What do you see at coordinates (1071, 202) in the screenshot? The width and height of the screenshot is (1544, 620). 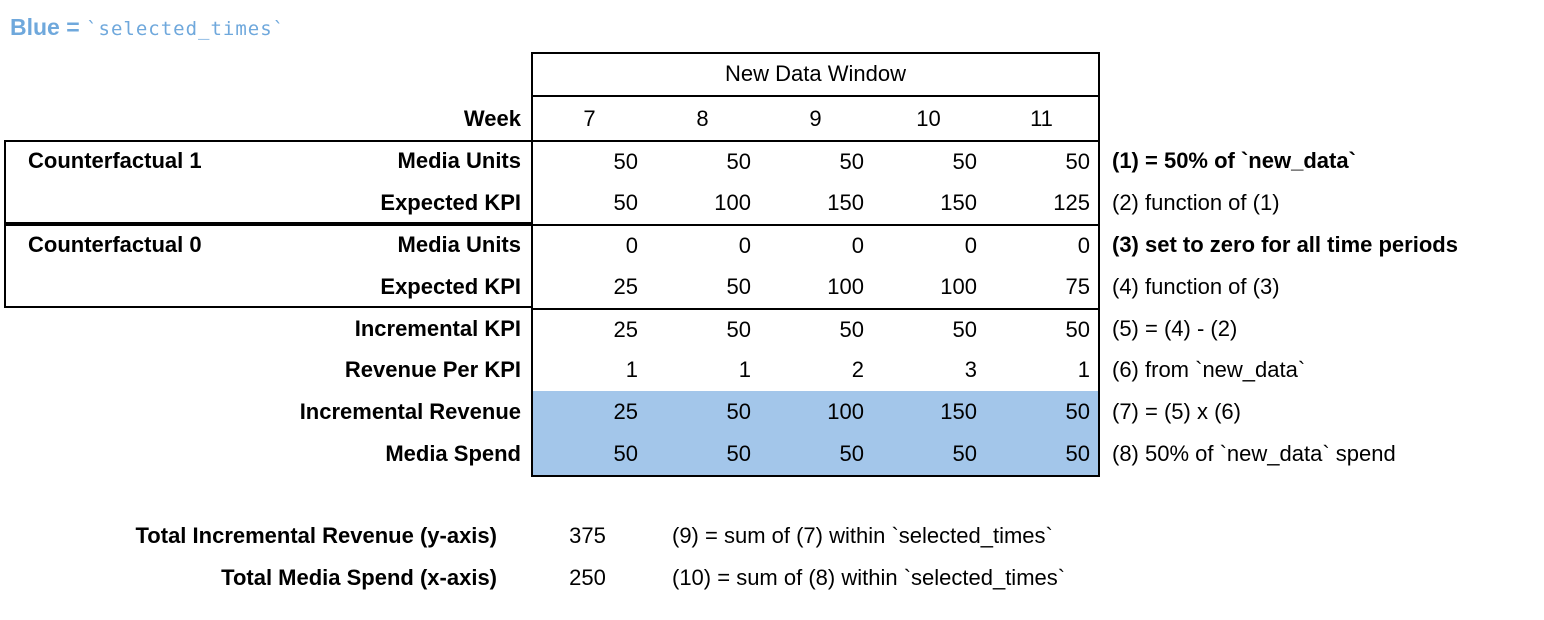 I see `table-cell: 125` at bounding box center [1071, 202].